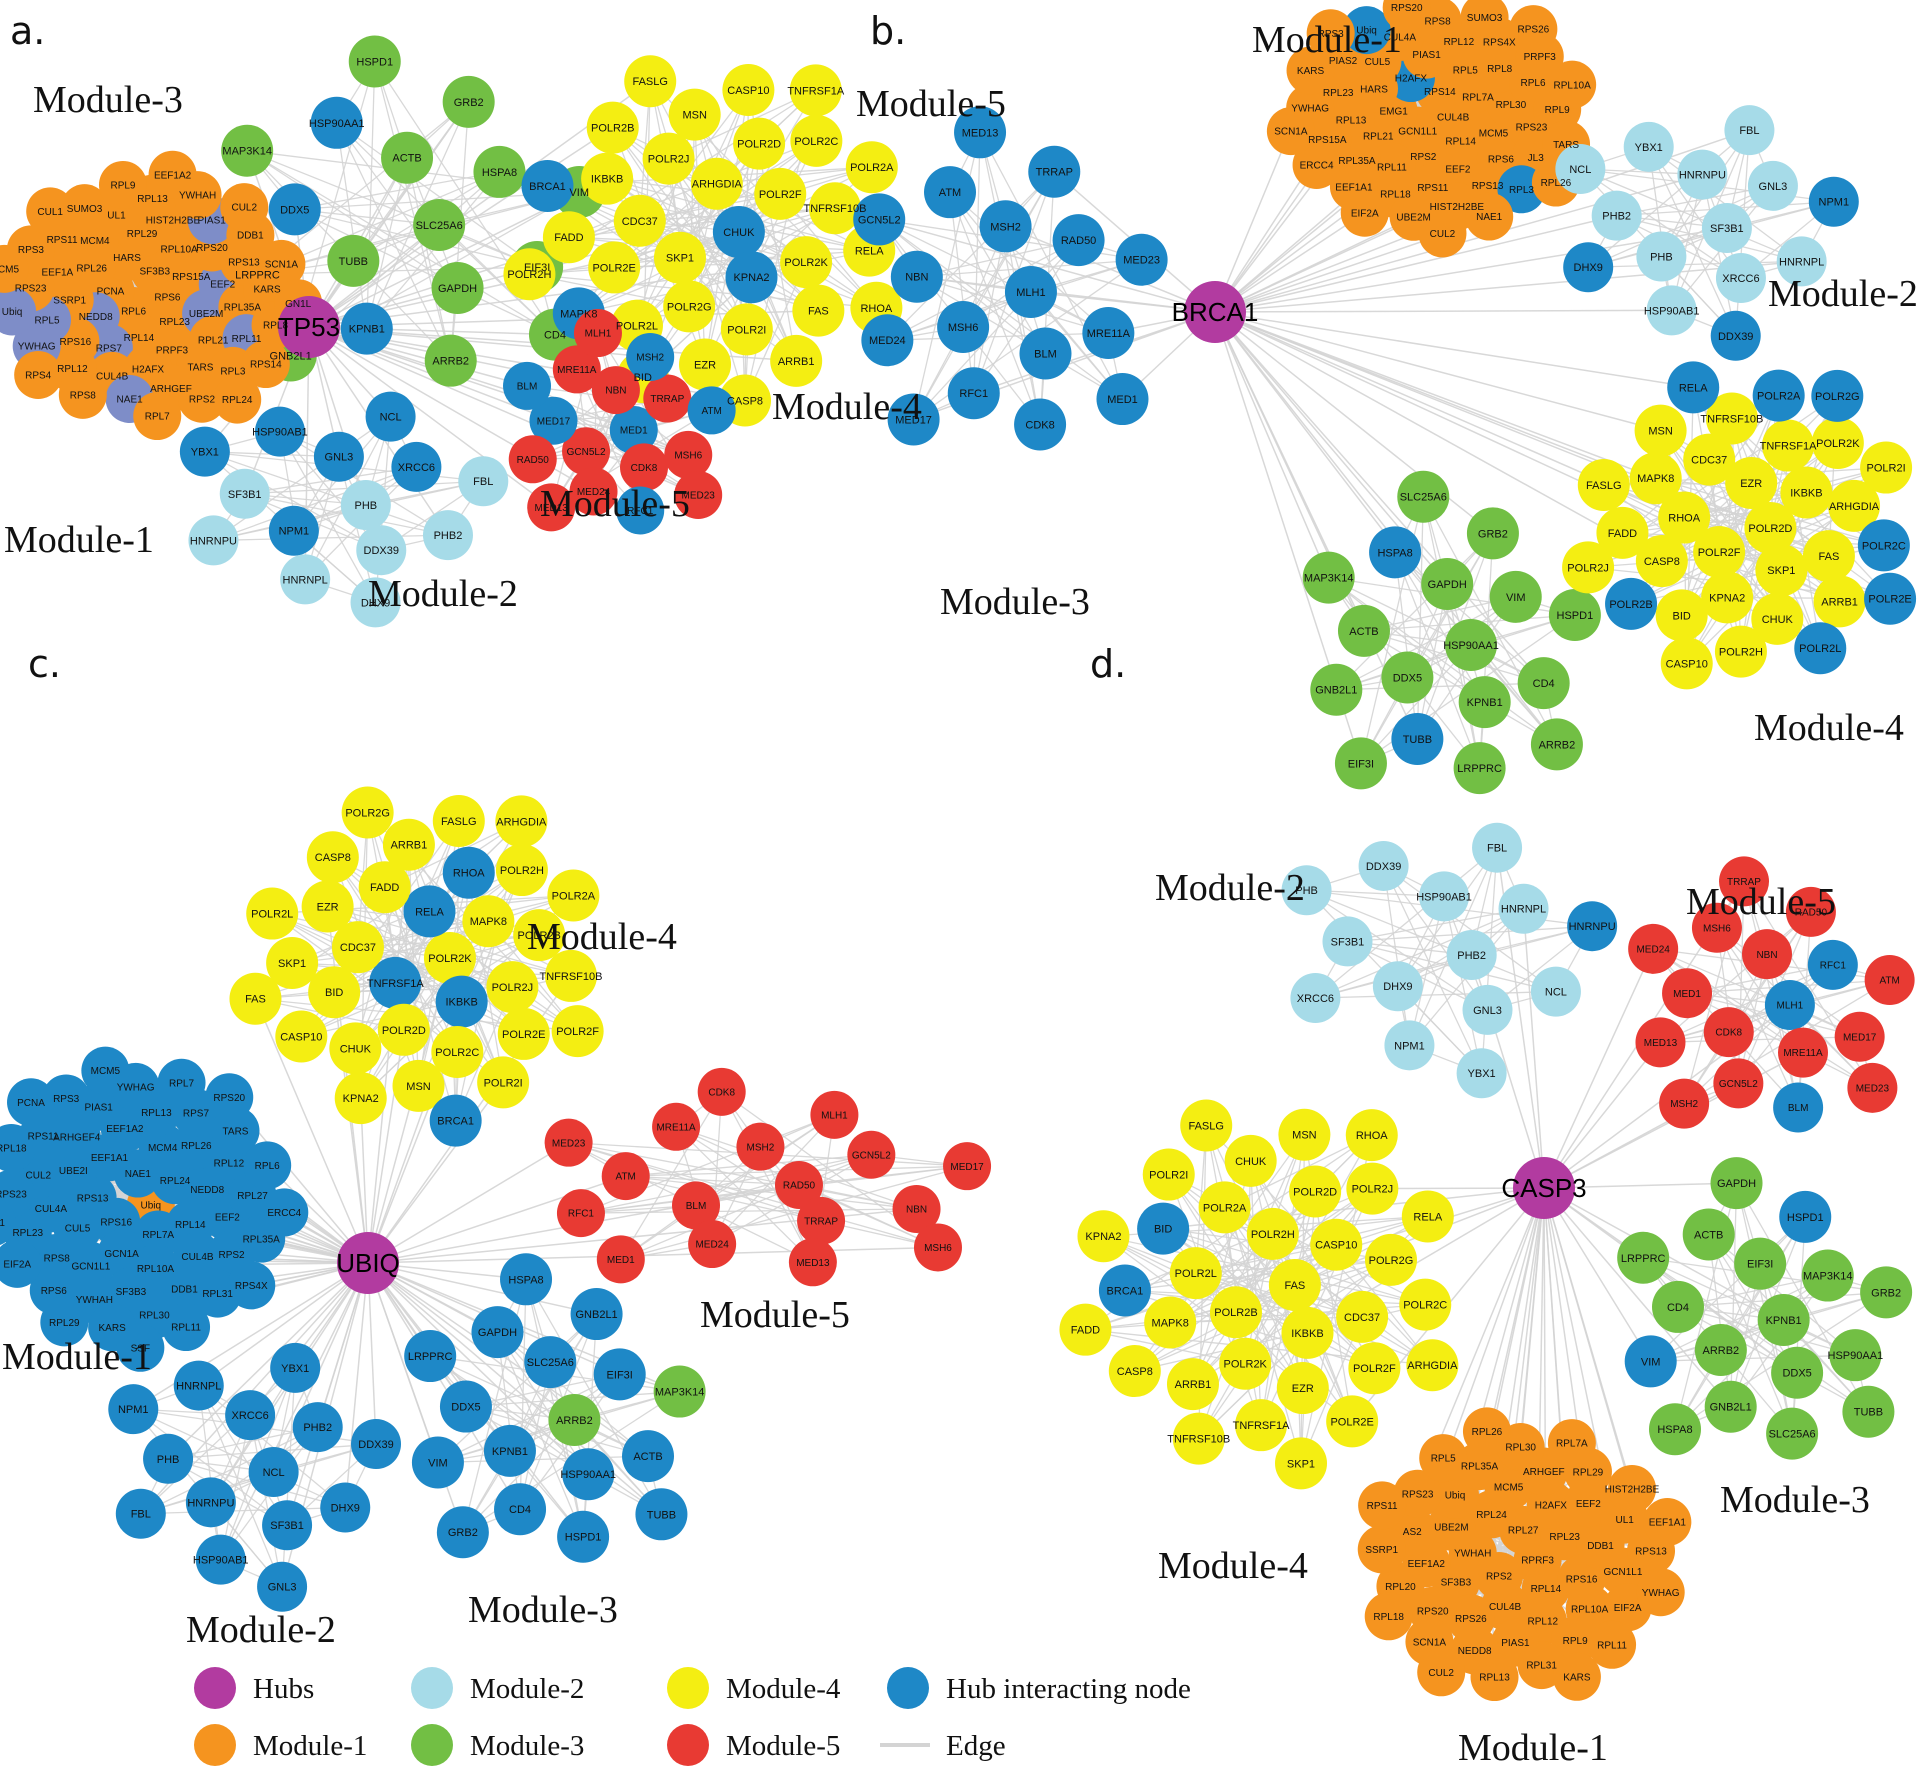 The height and width of the screenshot is (1775, 1923). What do you see at coordinates (1767, 954) in the screenshot?
I see `node-NBN` at bounding box center [1767, 954].